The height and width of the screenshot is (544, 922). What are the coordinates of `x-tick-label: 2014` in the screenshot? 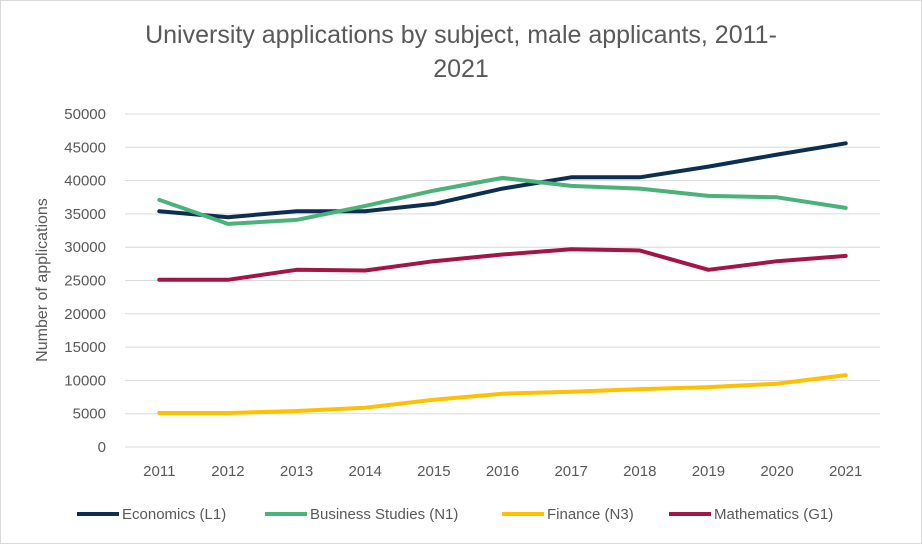 It's located at (365, 471).